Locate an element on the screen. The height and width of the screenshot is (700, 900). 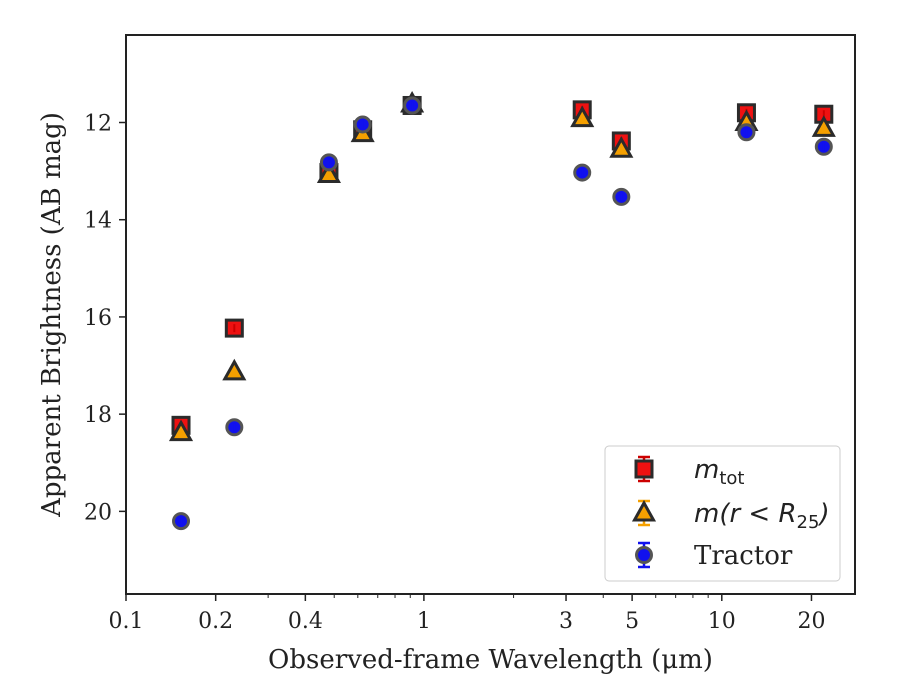
x-tick-label: 0.2 is located at coordinates (215, 621).